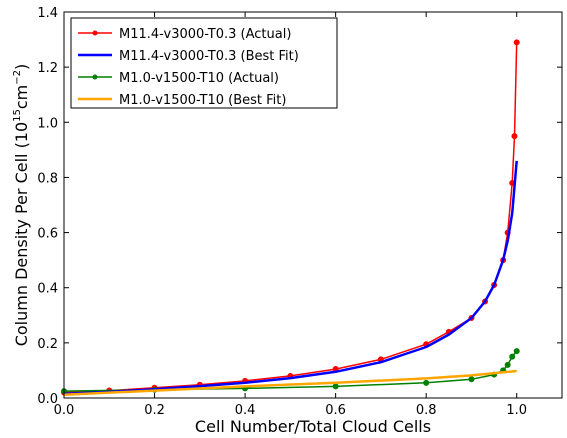 This screenshot has height=438, width=567. I want to click on x-tick-label: 1.0, so click(516, 410).